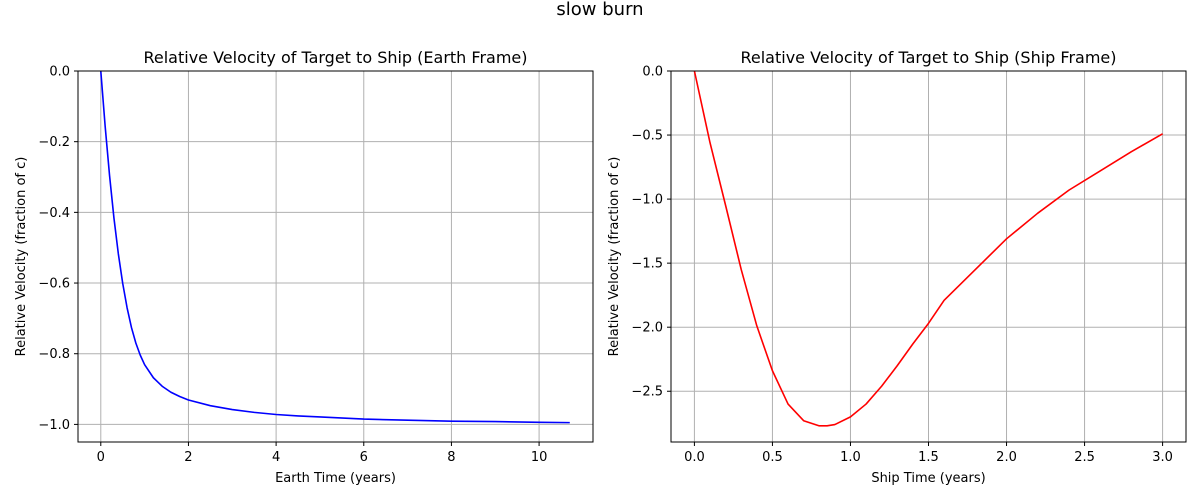  Describe the element at coordinates (276, 457) in the screenshot. I see `x-tick-label: 4` at that location.